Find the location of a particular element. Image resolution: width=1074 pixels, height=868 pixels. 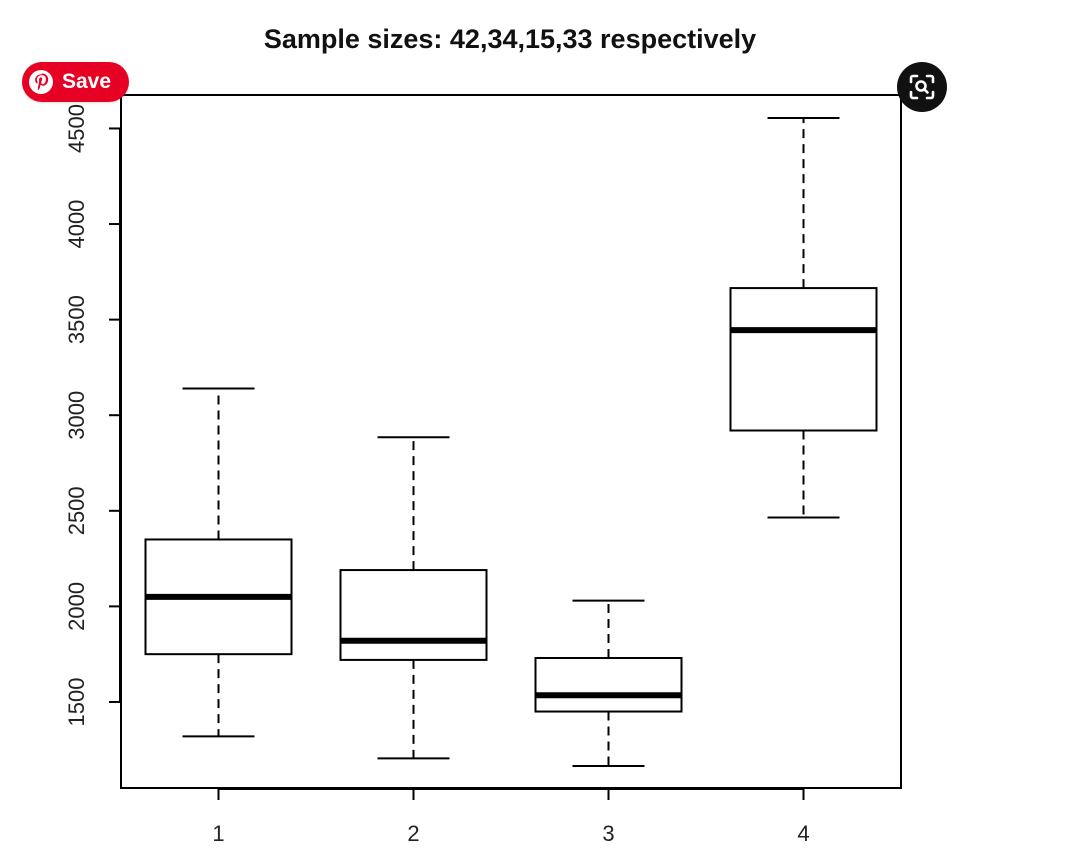

x-tick-label-2: 2 is located at coordinates (413, 833).